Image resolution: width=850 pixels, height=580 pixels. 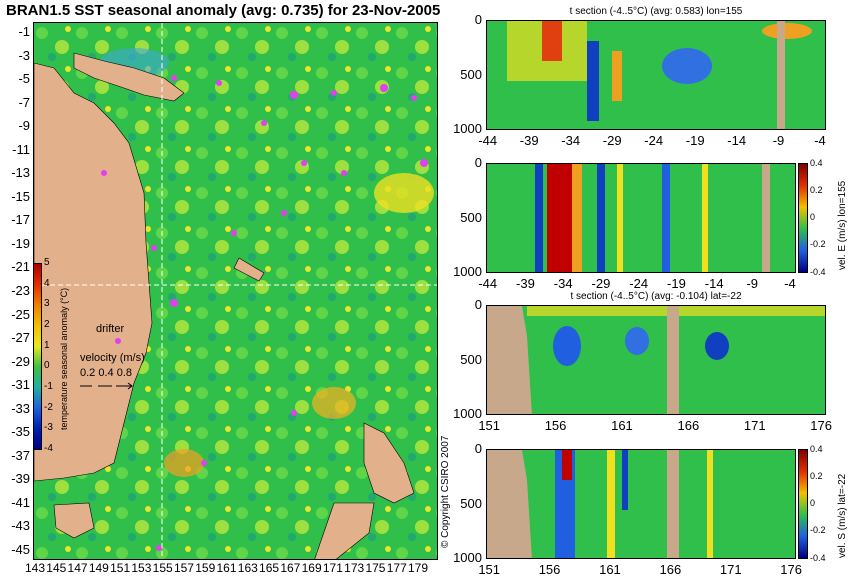 What do you see at coordinates (48, 407) in the screenshot?
I see `tick-label: -2` at bounding box center [48, 407].